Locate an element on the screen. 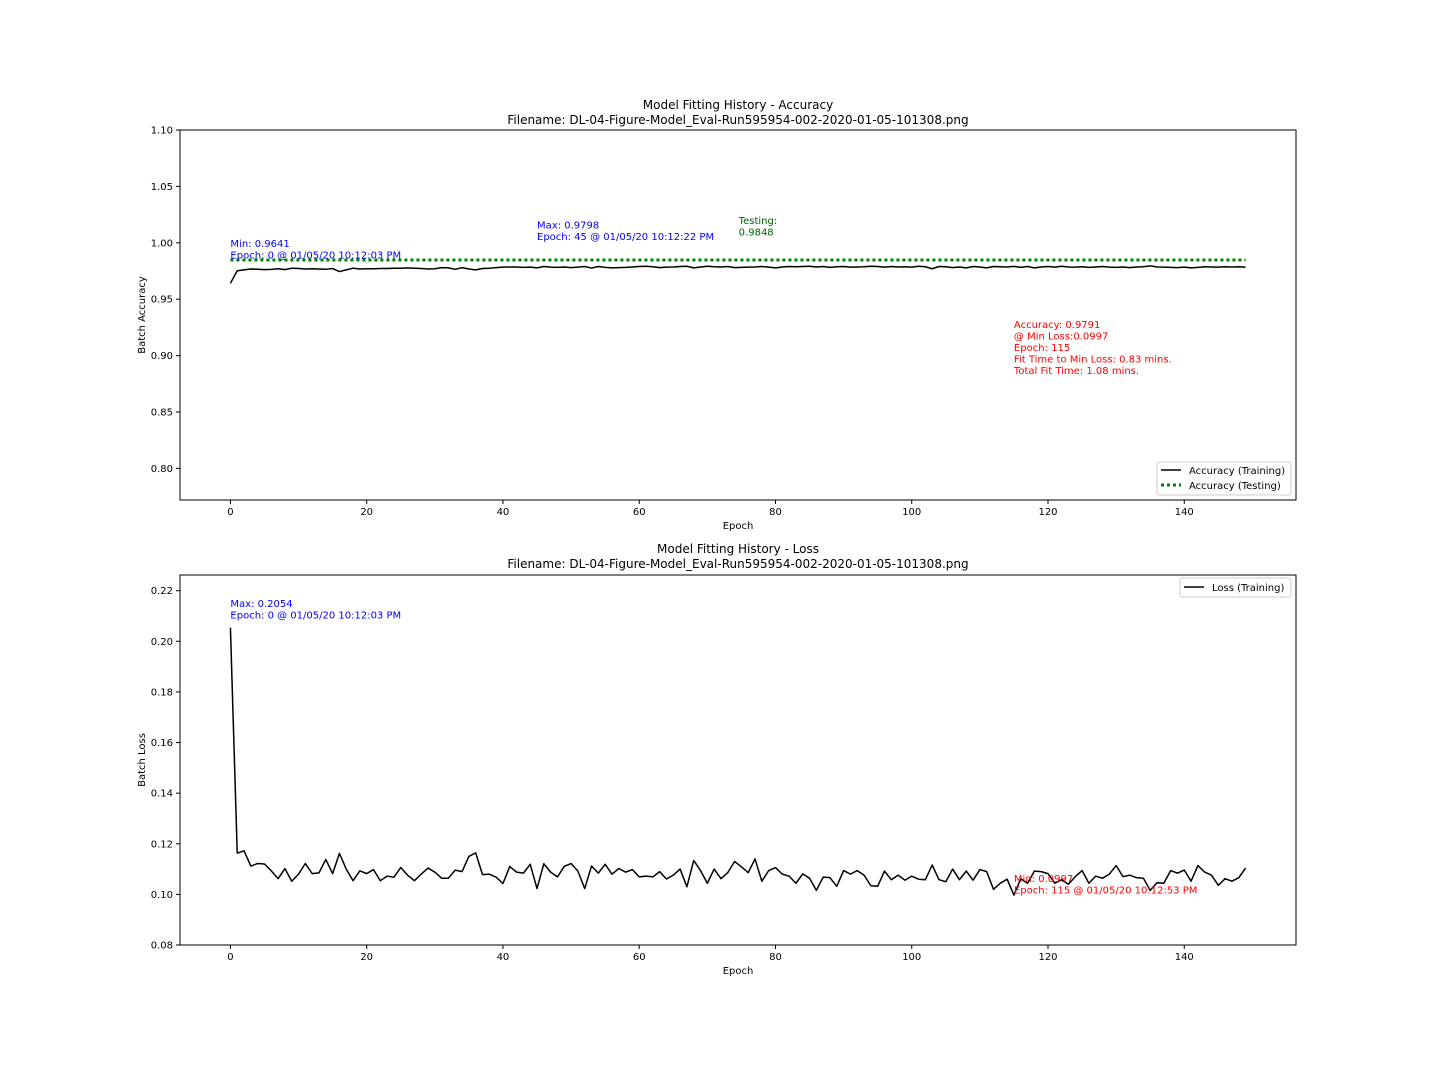 This screenshot has height=1080, width=1440. loss-chart-title: Model Fitting History - Loss is located at coordinates (738, 549).